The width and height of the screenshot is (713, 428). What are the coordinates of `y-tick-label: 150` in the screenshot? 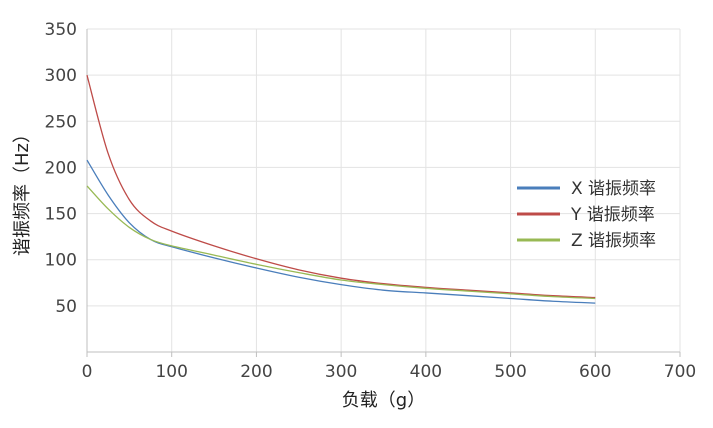 It's located at (61, 215).